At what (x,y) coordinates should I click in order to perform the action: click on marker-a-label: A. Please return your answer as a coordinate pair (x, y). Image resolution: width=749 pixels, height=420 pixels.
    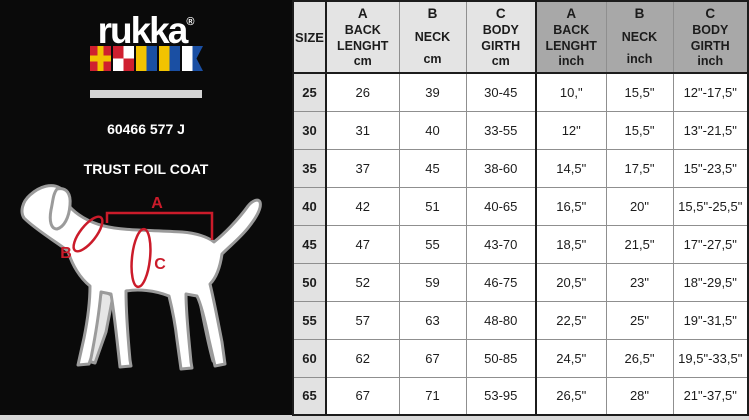
    Looking at the image, I should click on (157, 203).